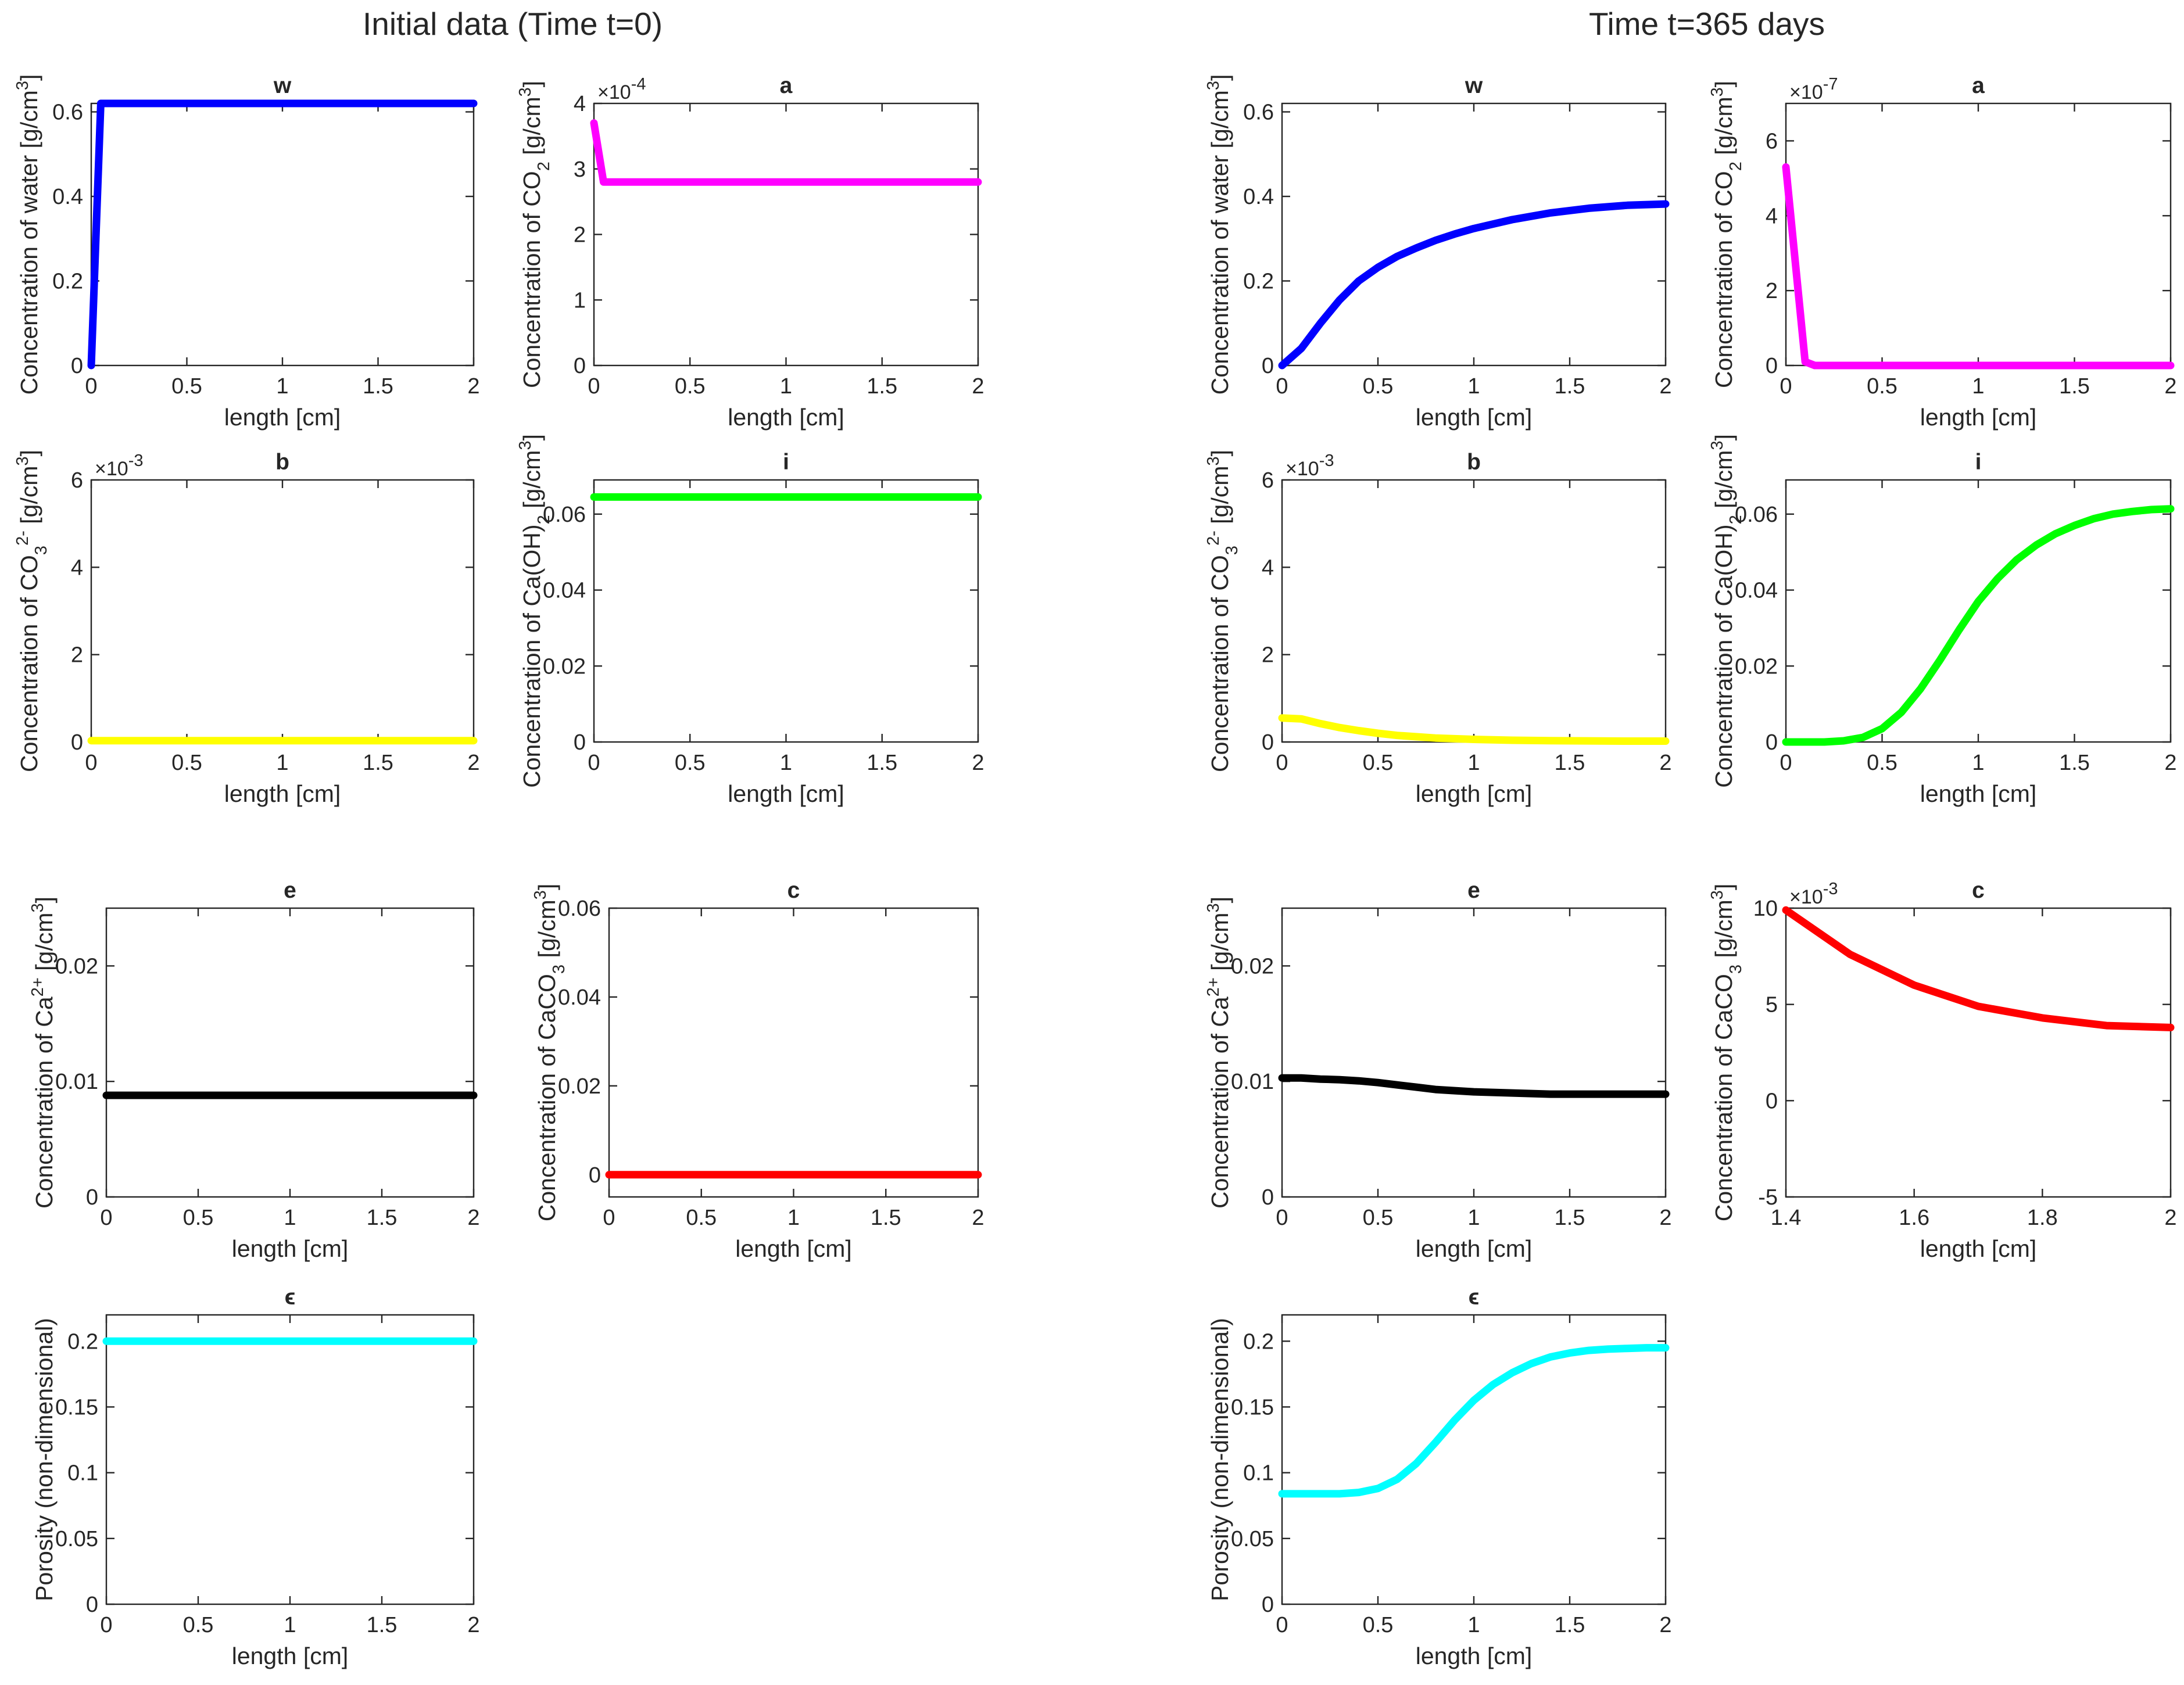  Describe the element at coordinates (1979, 968) in the screenshot. I see `series-line-c` at that location.